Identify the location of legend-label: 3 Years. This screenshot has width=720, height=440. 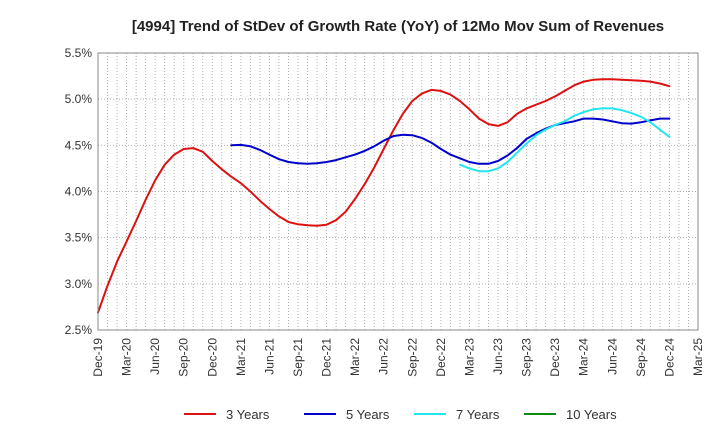
(248, 414).